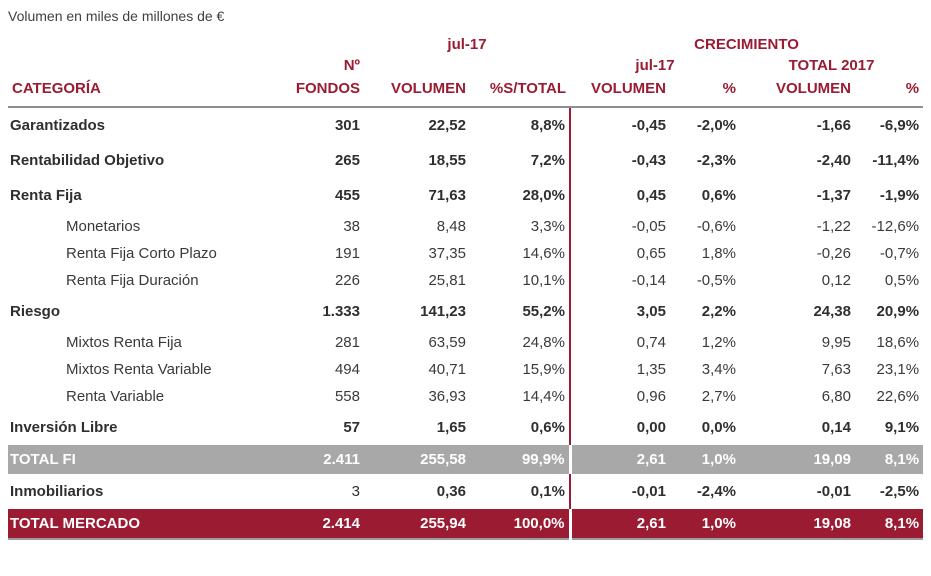  I want to click on row-label: Inmobiliarios, so click(57, 491).